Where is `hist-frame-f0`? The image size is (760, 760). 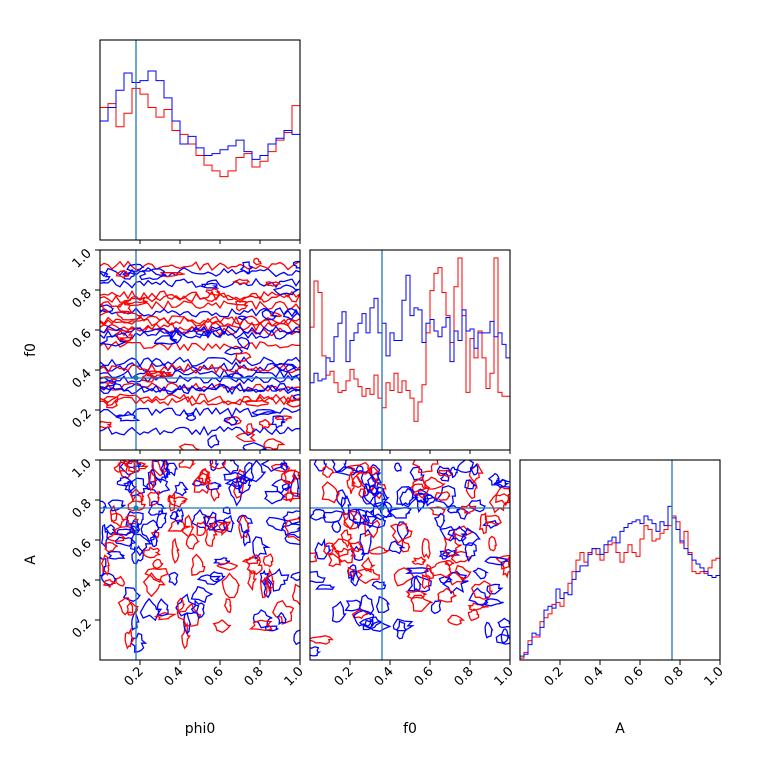
hist-frame-f0 is located at coordinates (410, 350).